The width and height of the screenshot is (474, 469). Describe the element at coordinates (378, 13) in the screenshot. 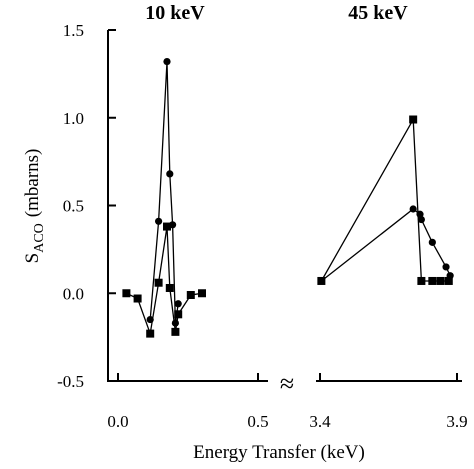

I see `panel-title-45kev: 45 keV` at that location.